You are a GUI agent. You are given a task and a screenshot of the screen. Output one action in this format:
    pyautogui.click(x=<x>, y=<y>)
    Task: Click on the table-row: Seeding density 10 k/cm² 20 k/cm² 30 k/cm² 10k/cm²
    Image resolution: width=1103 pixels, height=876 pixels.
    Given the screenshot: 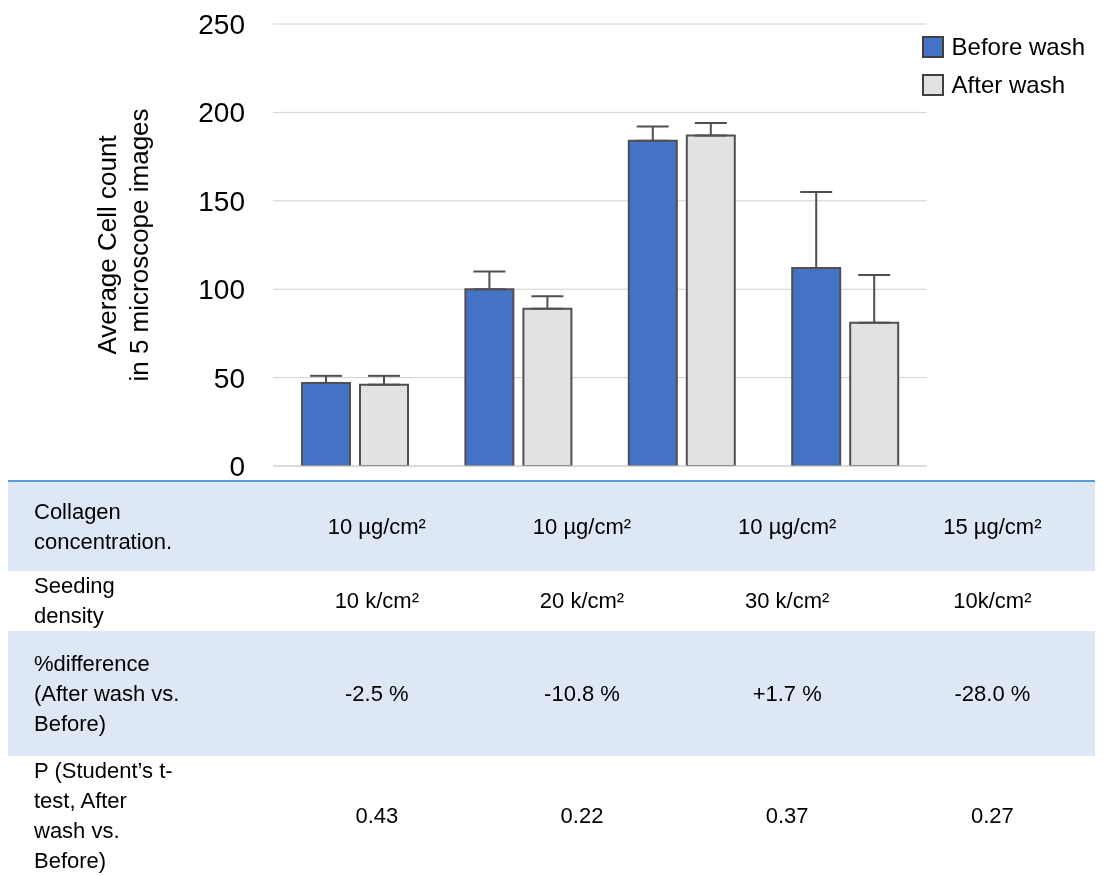 What is the action you would take?
    pyautogui.click(x=551, y=601)
    